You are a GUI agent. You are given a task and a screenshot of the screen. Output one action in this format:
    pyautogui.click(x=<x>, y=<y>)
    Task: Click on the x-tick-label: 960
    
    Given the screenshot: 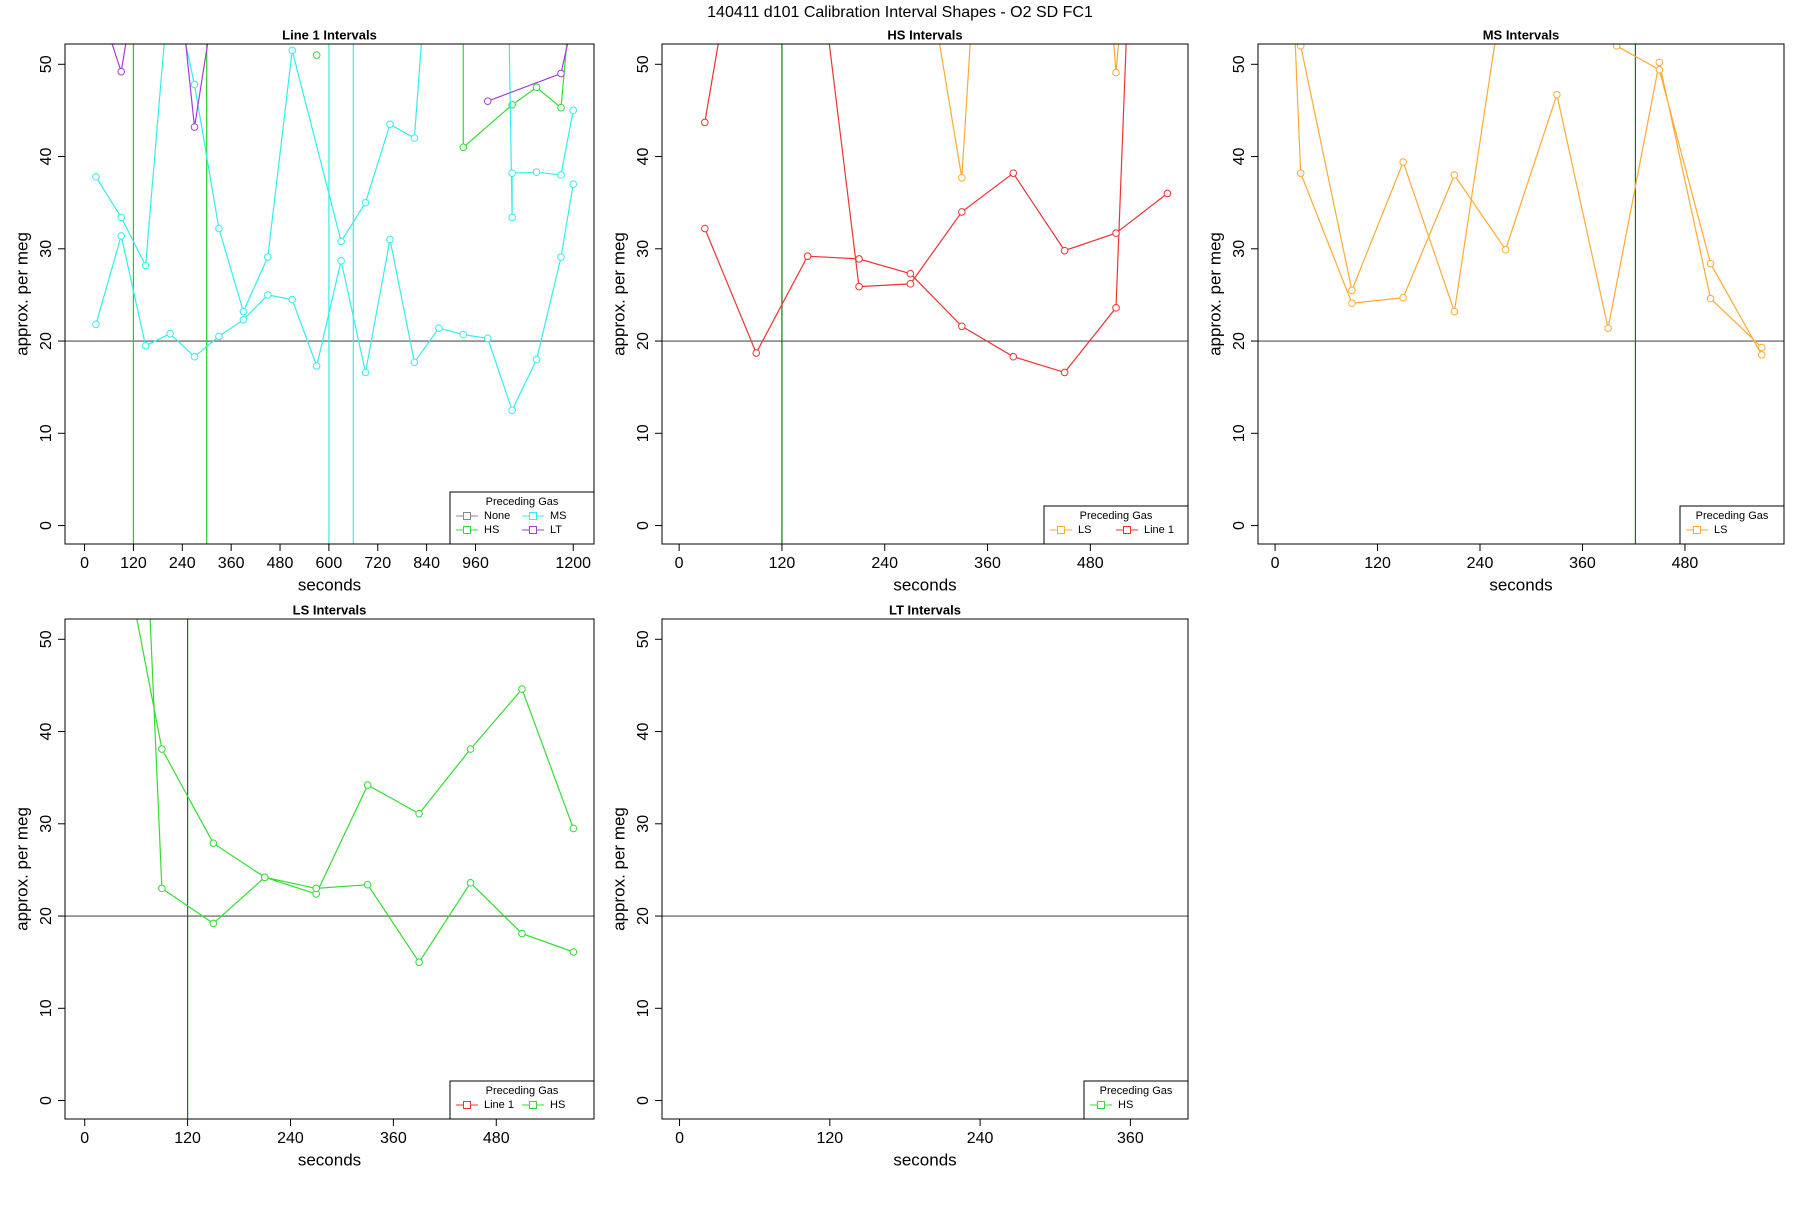 What is the action you would take?
    pyautogui.click(x=475, y=563)
    